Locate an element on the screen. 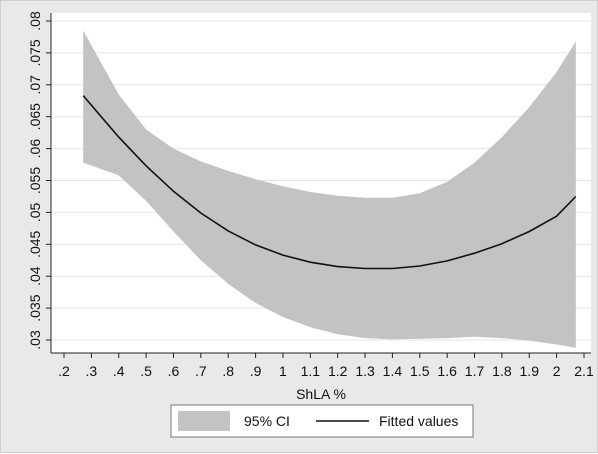  x-tick-label: 1 is located at coordinates (283, 371).